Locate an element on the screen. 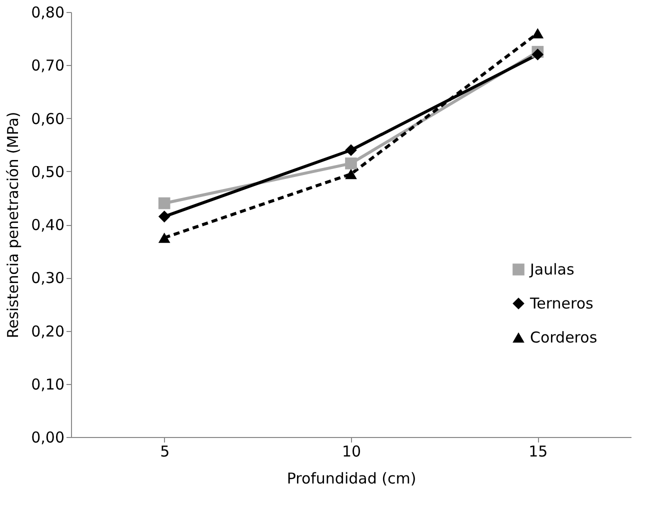 The image size is (661, 531). y-tick-label: 0,10 is located at coordinates (47, 384).